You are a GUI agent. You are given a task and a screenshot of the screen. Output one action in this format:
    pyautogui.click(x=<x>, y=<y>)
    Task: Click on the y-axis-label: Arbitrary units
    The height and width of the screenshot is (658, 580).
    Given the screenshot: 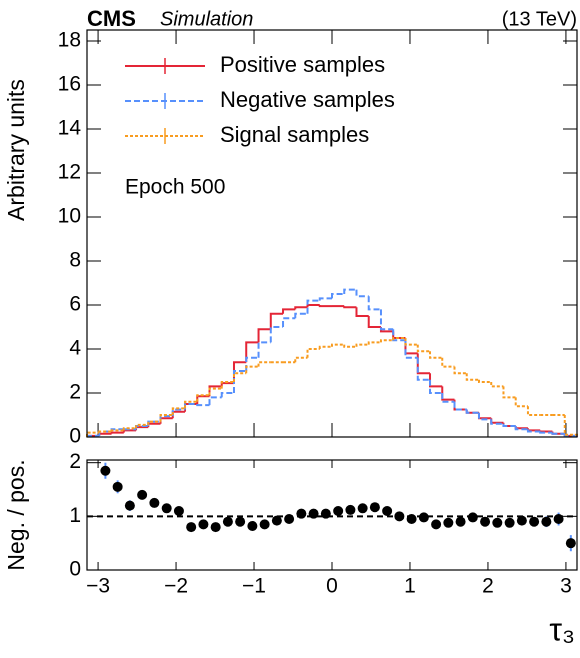 What is the action you would take?
    pyautogui.click(x=16, y=150)
    